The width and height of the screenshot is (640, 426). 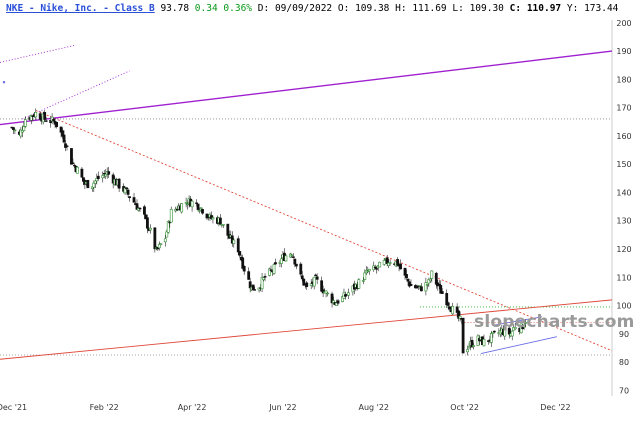 What do you see at coordinates (464, 407) in the screenshot?
I see `x-tick-label: Oct '22` at bounding box center [464, 407].